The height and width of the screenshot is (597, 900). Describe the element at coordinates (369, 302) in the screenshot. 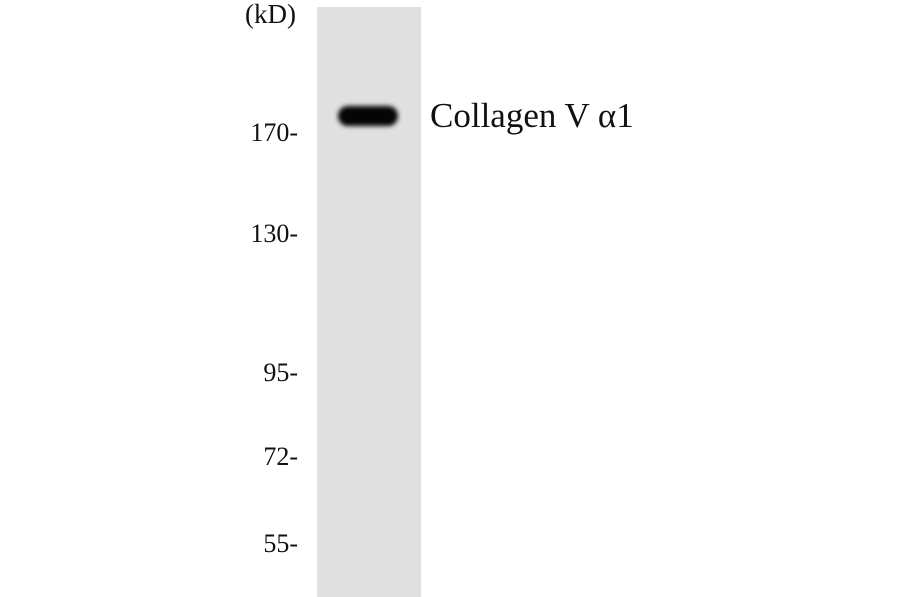

I see `blot-lane` at that location.